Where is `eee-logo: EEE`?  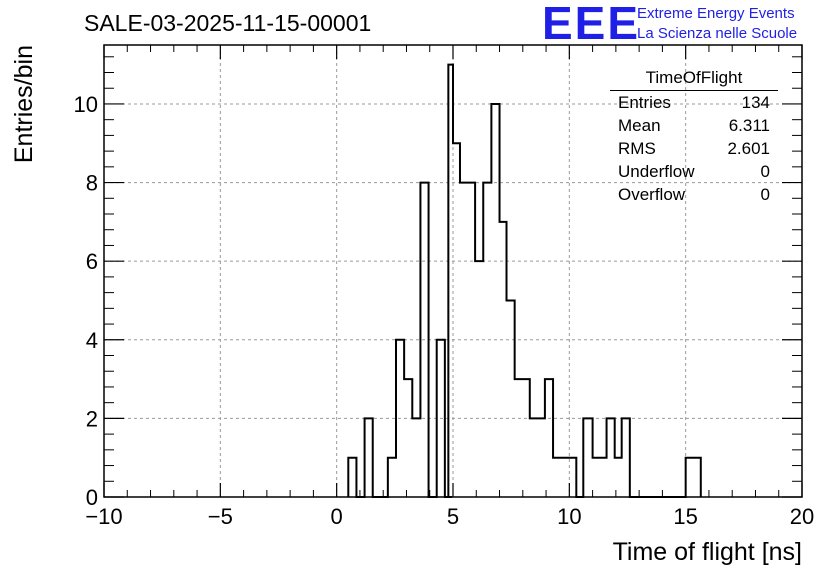
eee-logo: EEE is located at coordinates (591, 24).